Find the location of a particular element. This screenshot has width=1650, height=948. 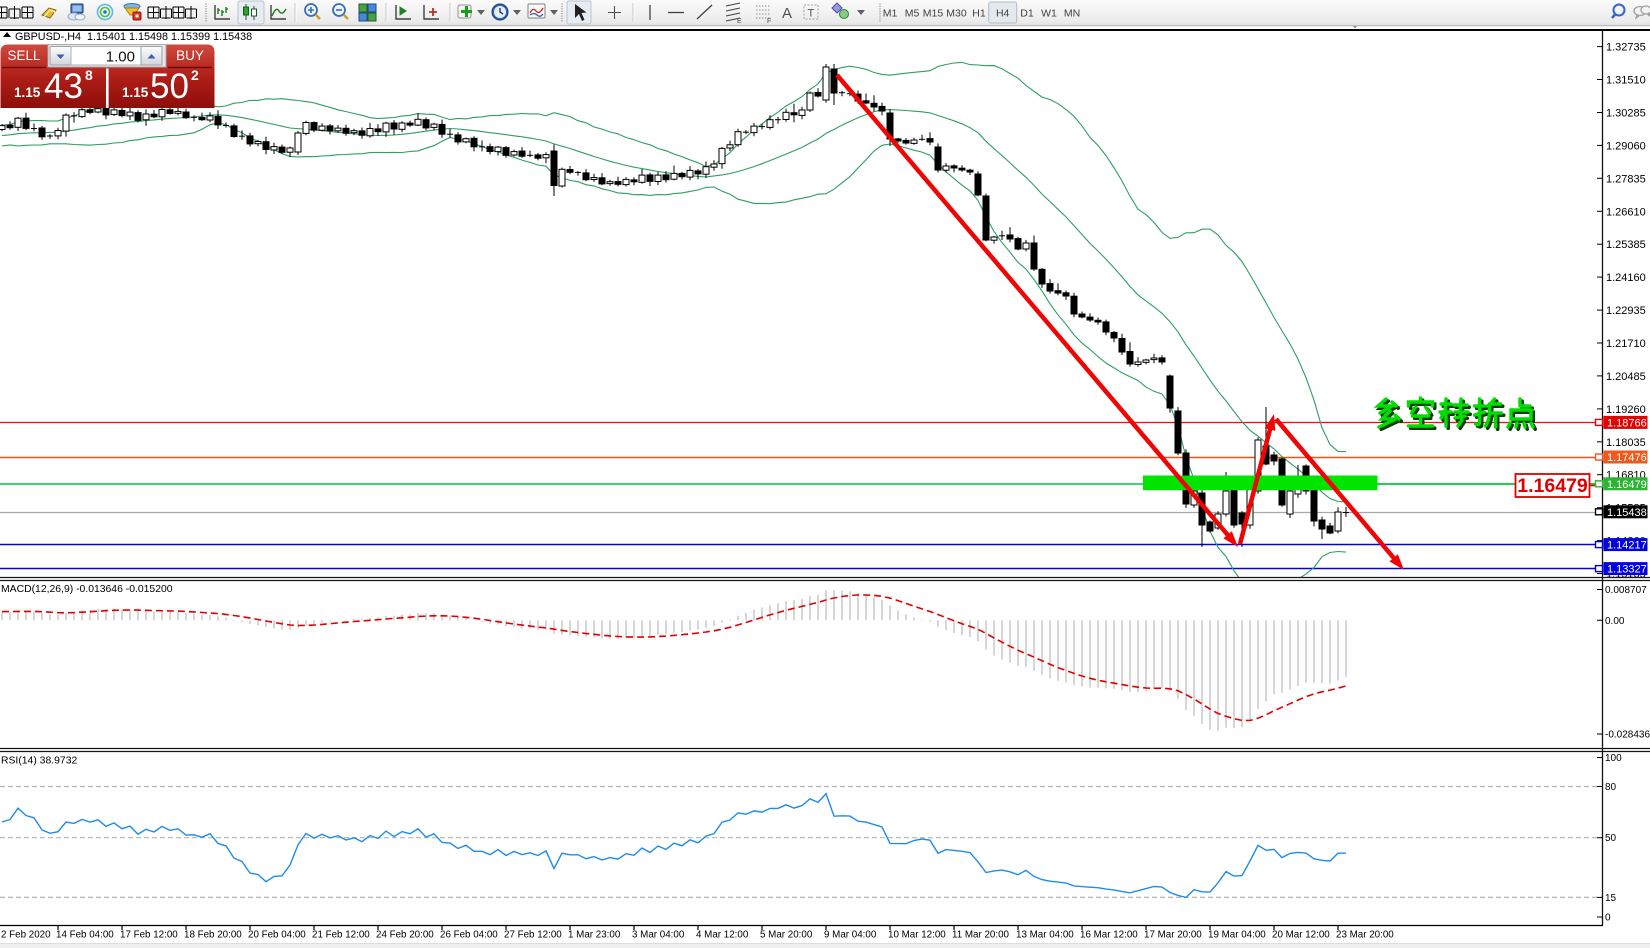

svg-text: BUY is located at coordinates (190, 55).